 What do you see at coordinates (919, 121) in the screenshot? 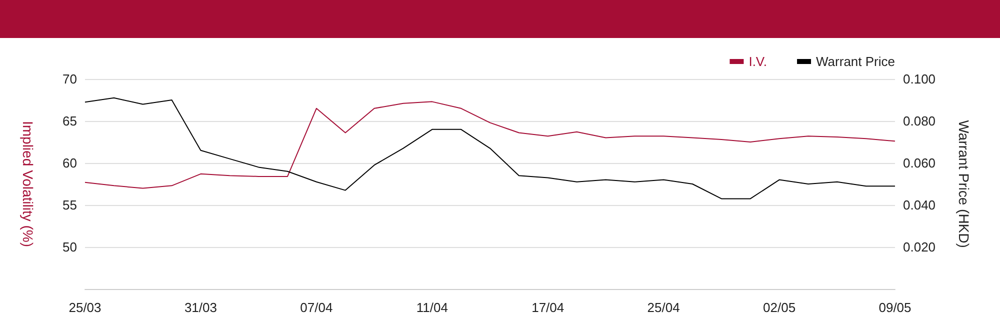
I see `y2-tick-label: 0.080` at bounding box center [919, 121].